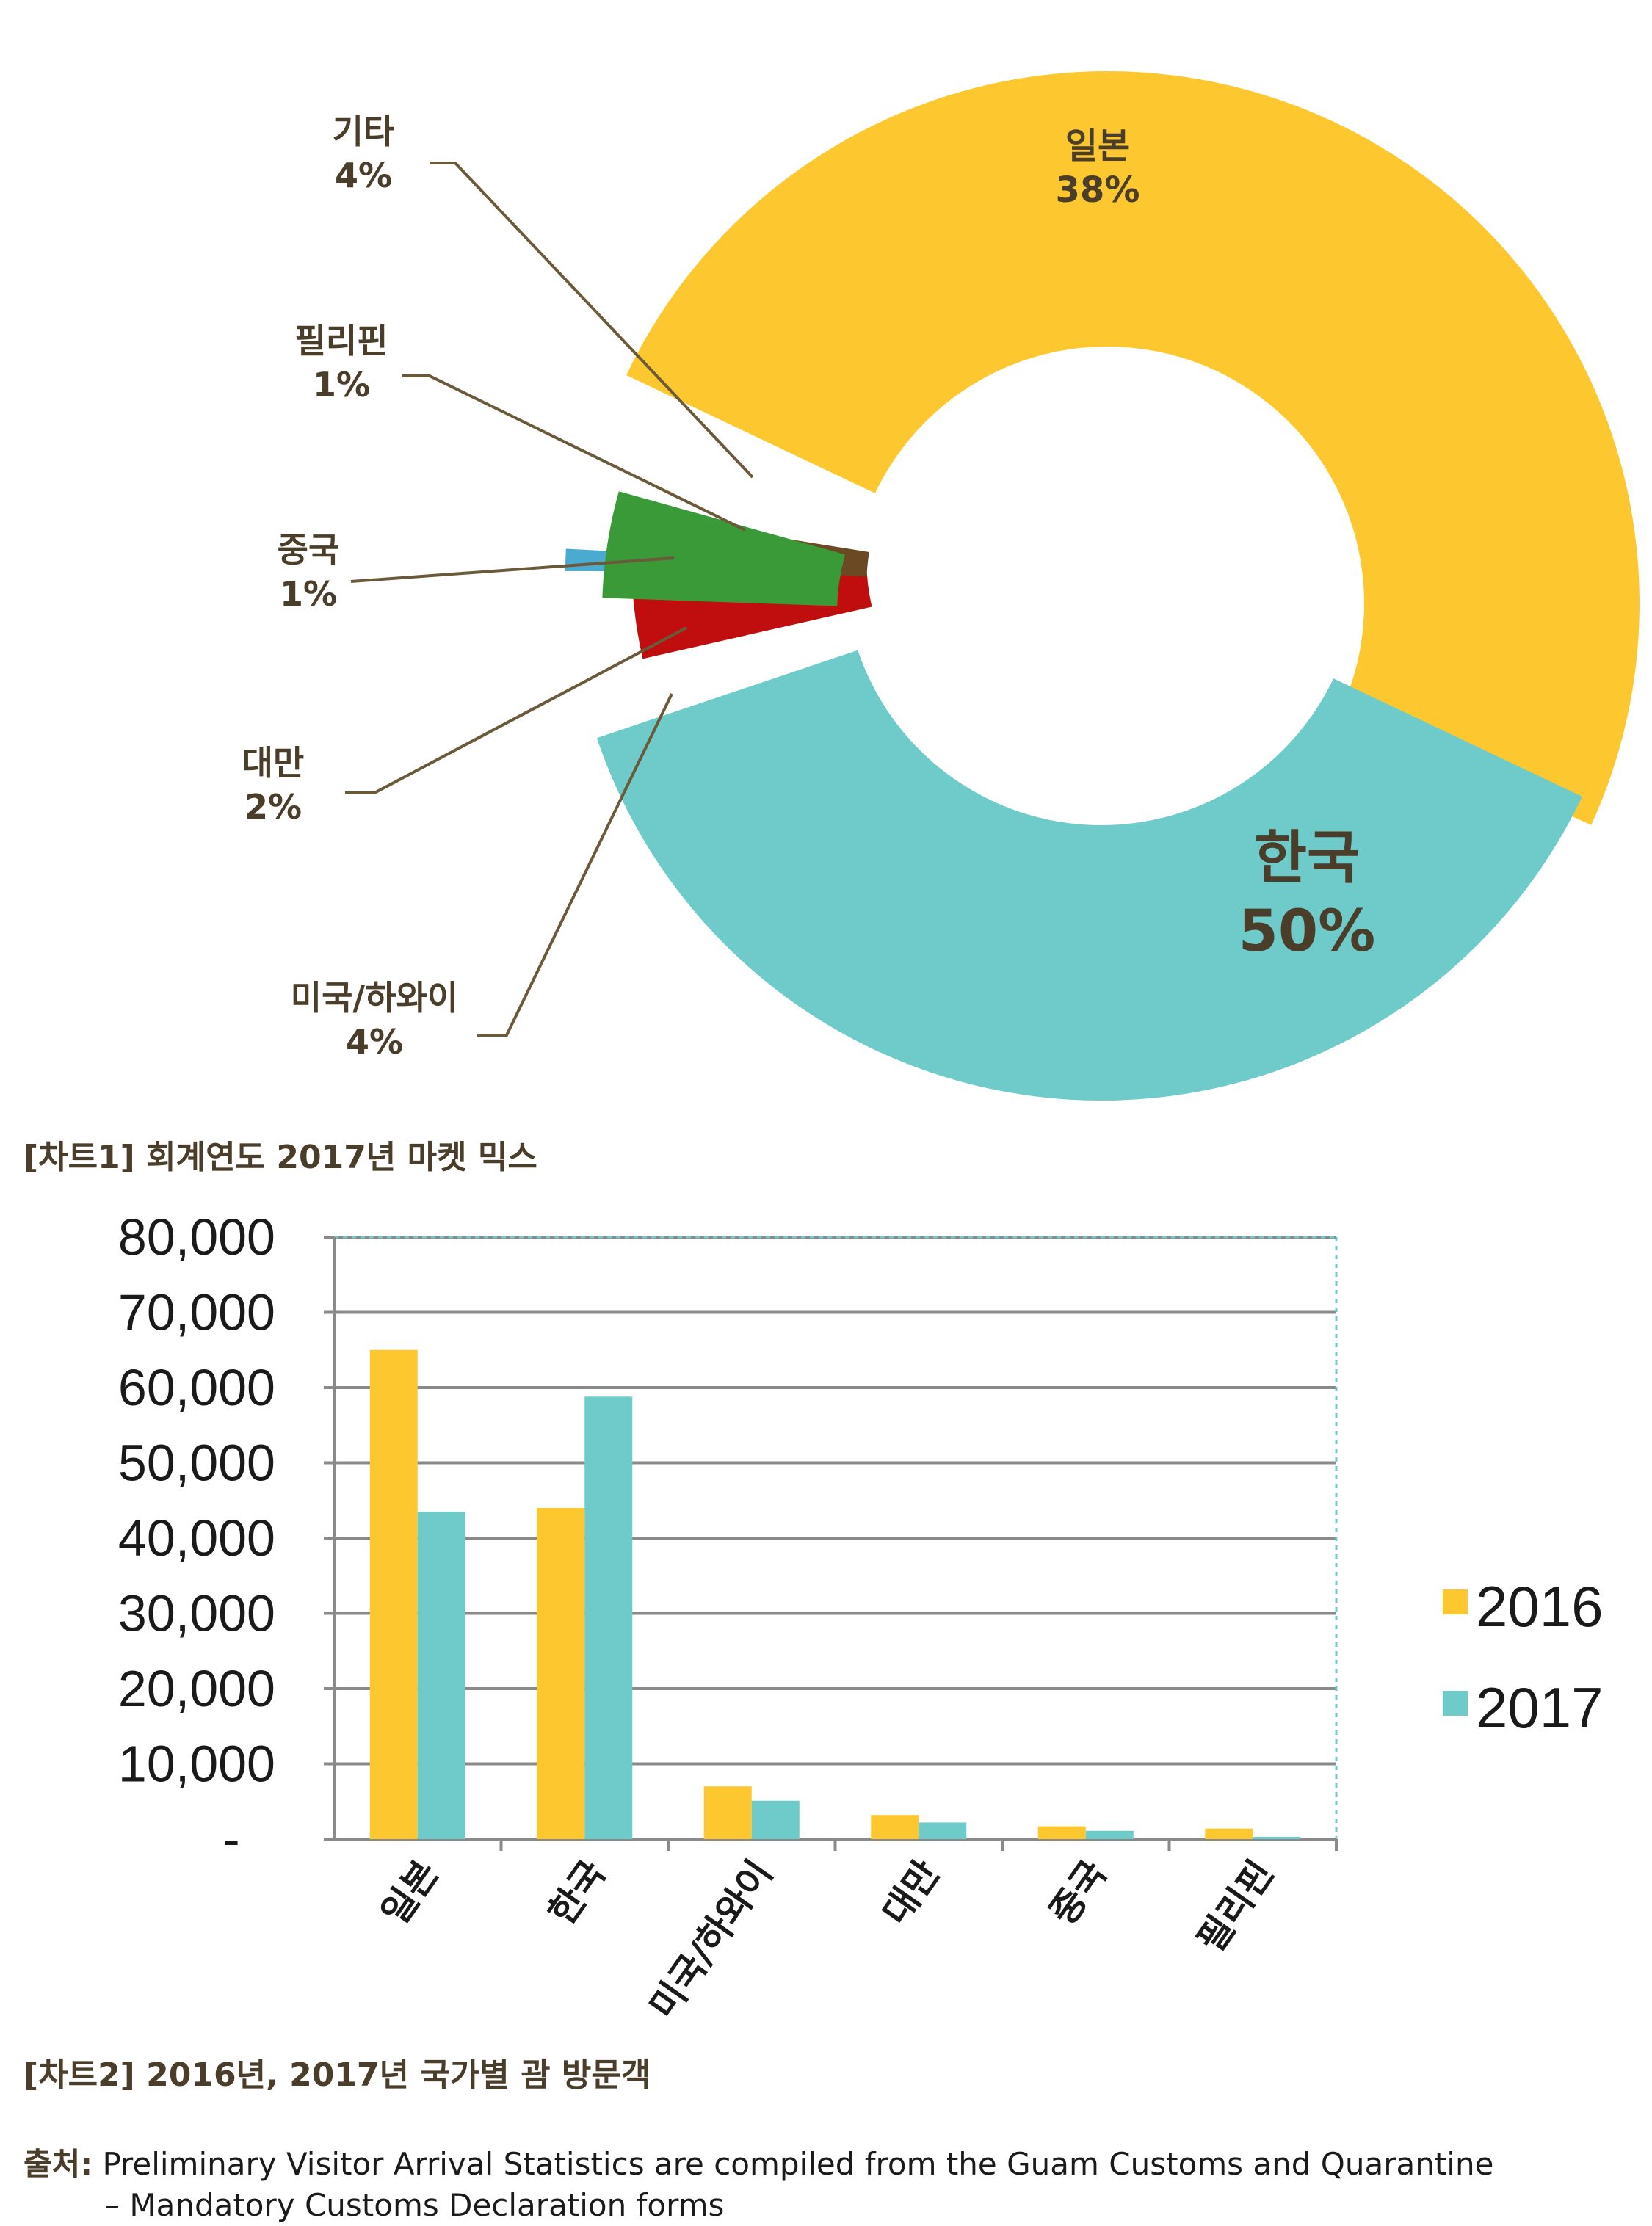 The width and height of the screenshot is (1652, 2226). Describe the element at coordinates (1540, 1707) in the screenshot. I see `legend-label-2017: 2017` at that location.